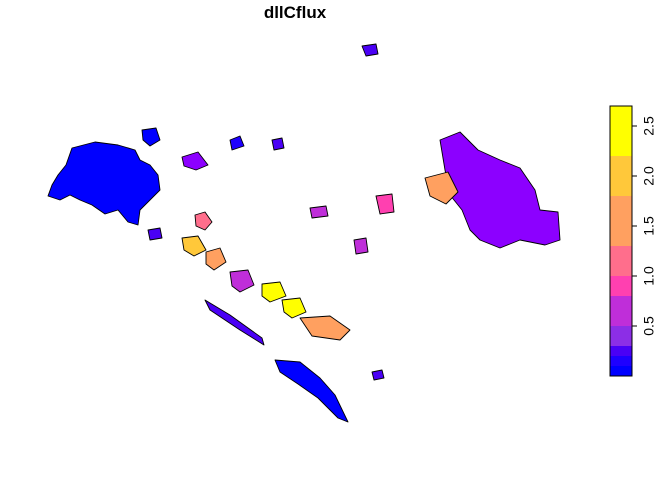 This screenshot has height=480, width=672. What do you see at coordinates (500, 190) in the screenshot?
I see `region-east-large` at bounding box center [500, 190].